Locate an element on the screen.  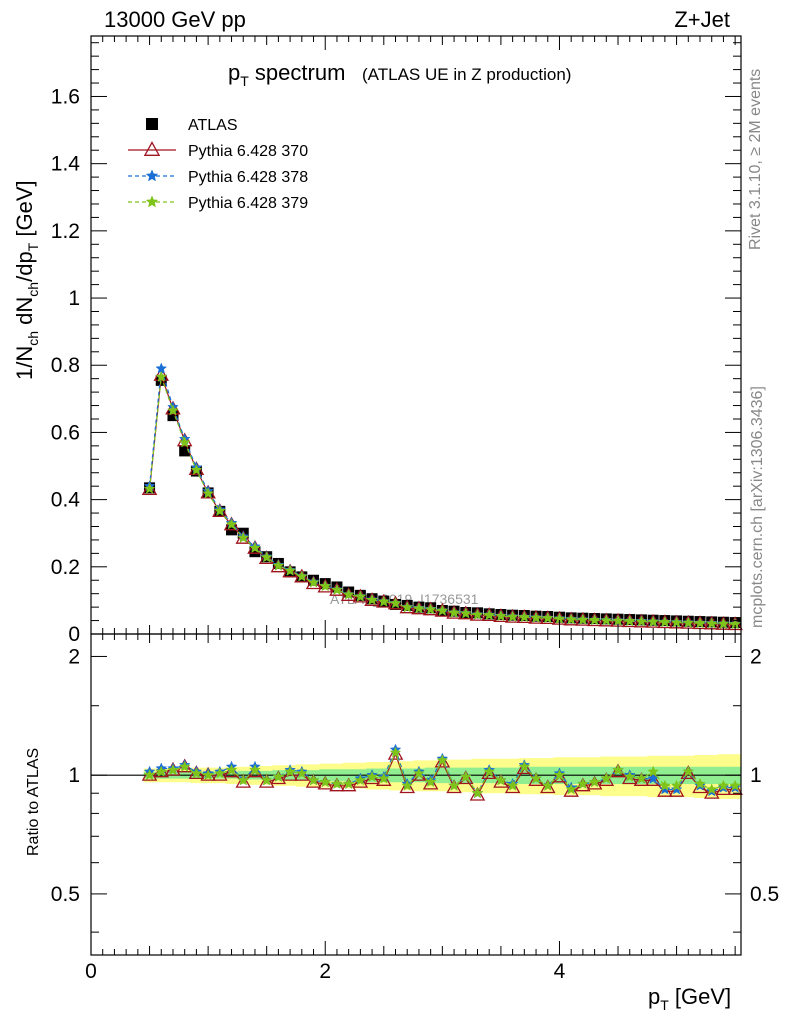
ratio-y-tick-label: 1 is located at coordinates (74, 775).